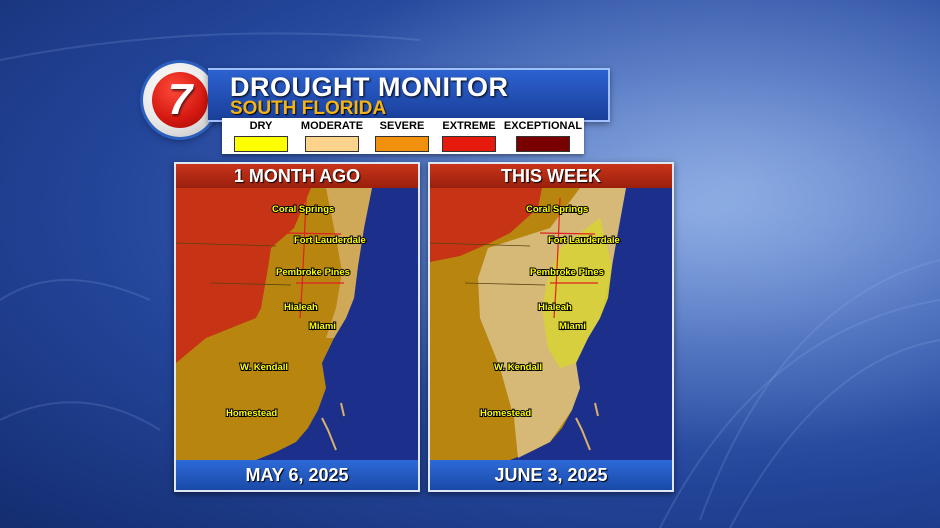 This screenshot has height=528, width=940. I want to click on title-bar: DROUGHT MONITOR SOUTH FLORIDA, so click(409, 95).